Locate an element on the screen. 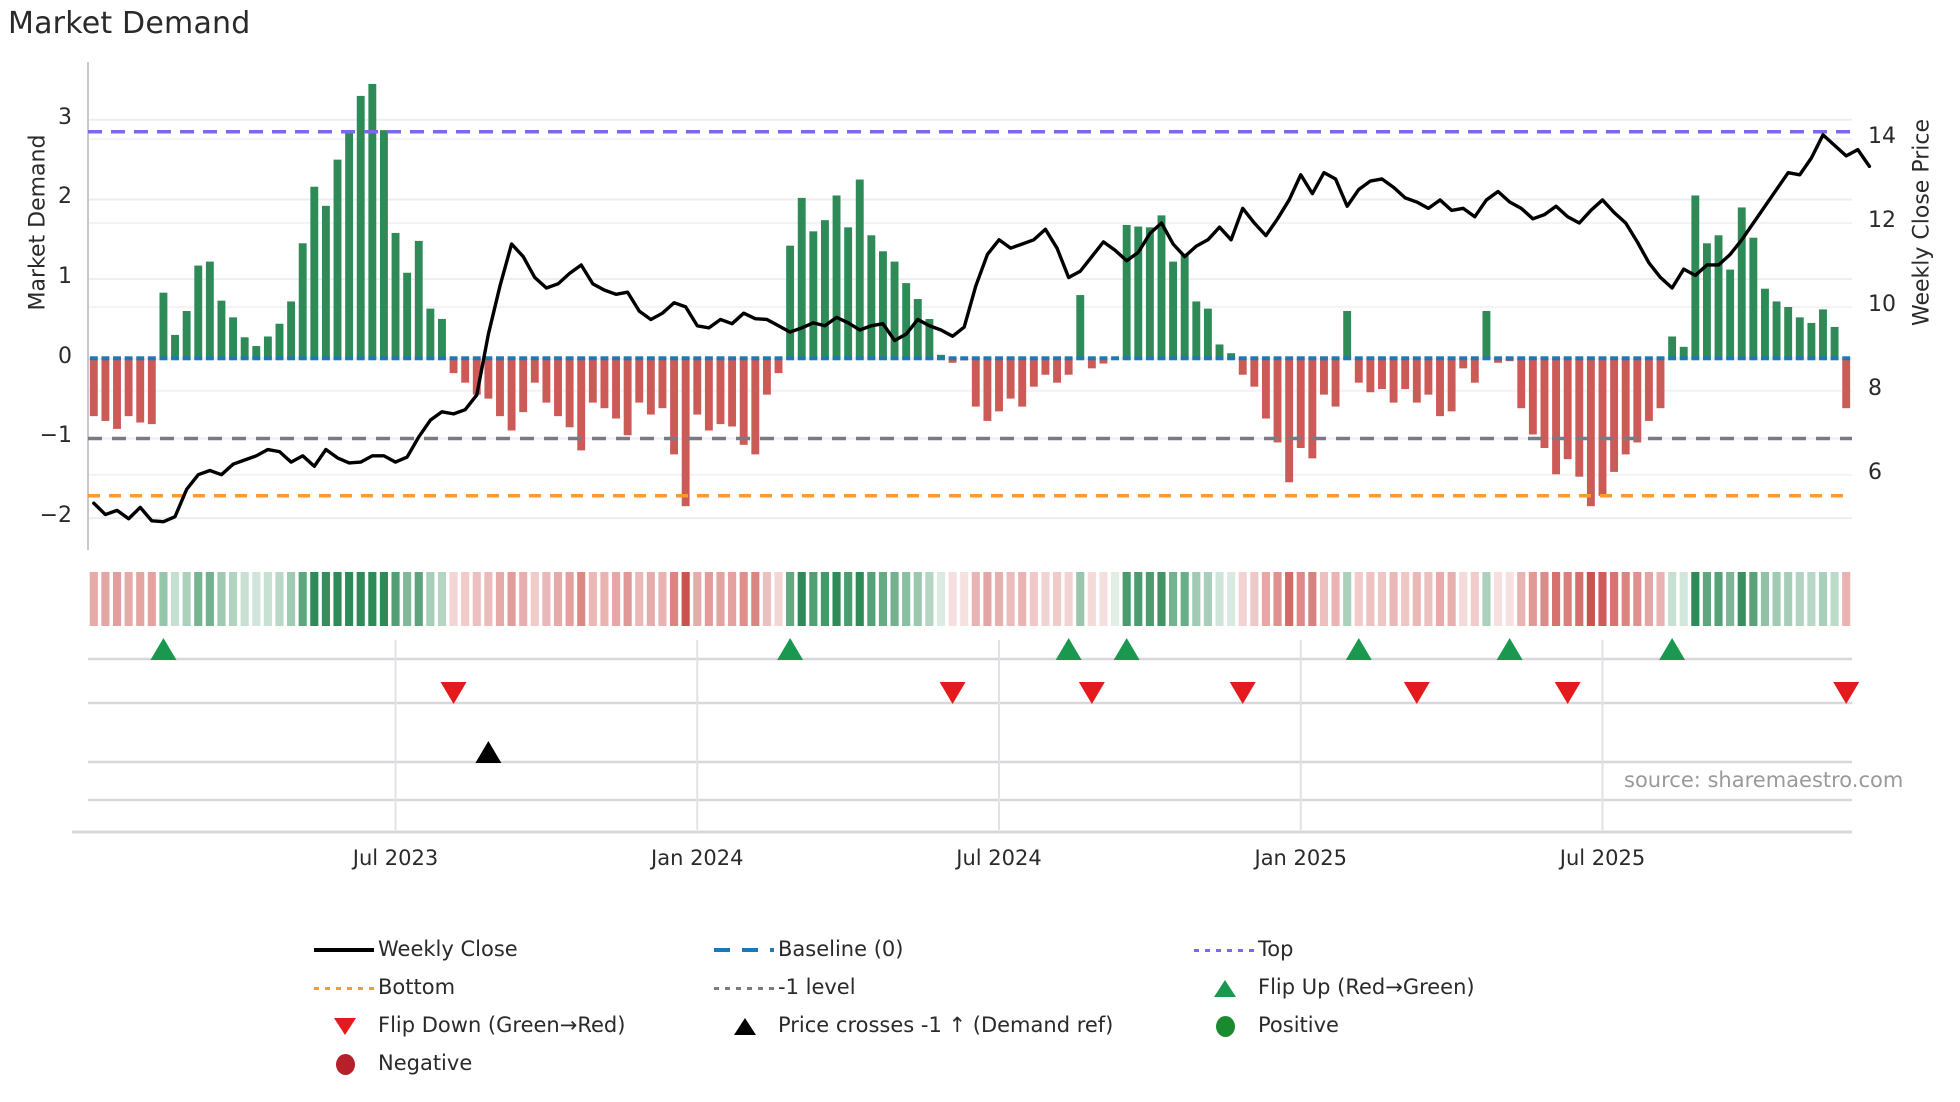 This screenshot has width=1960, height=1102. legend-item-top: Top is located at coordinates (1420, 949).